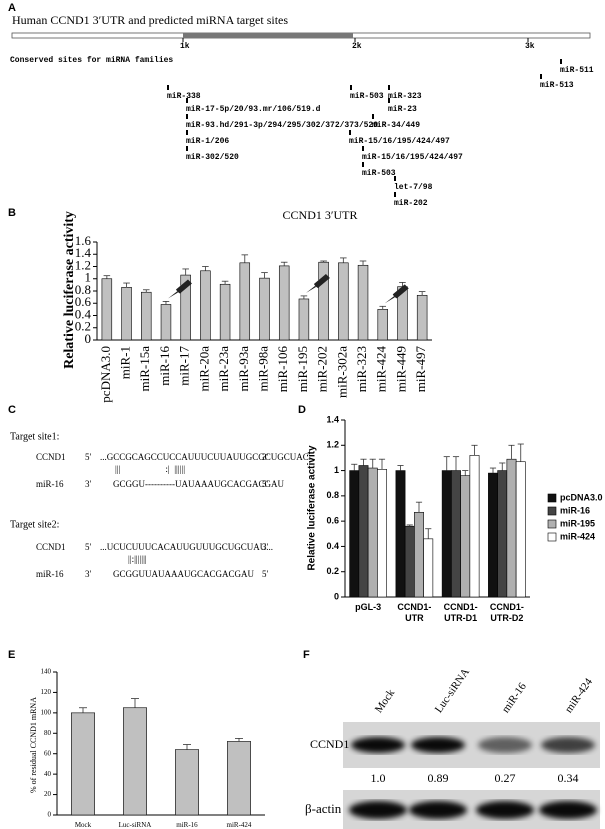  I want to click on utr-segment, so click(268, 35).